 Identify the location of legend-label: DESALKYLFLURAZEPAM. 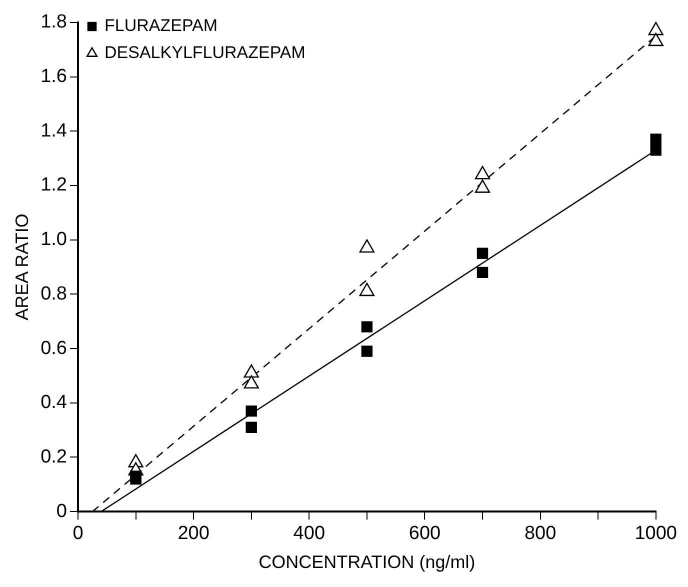
(205, 52).